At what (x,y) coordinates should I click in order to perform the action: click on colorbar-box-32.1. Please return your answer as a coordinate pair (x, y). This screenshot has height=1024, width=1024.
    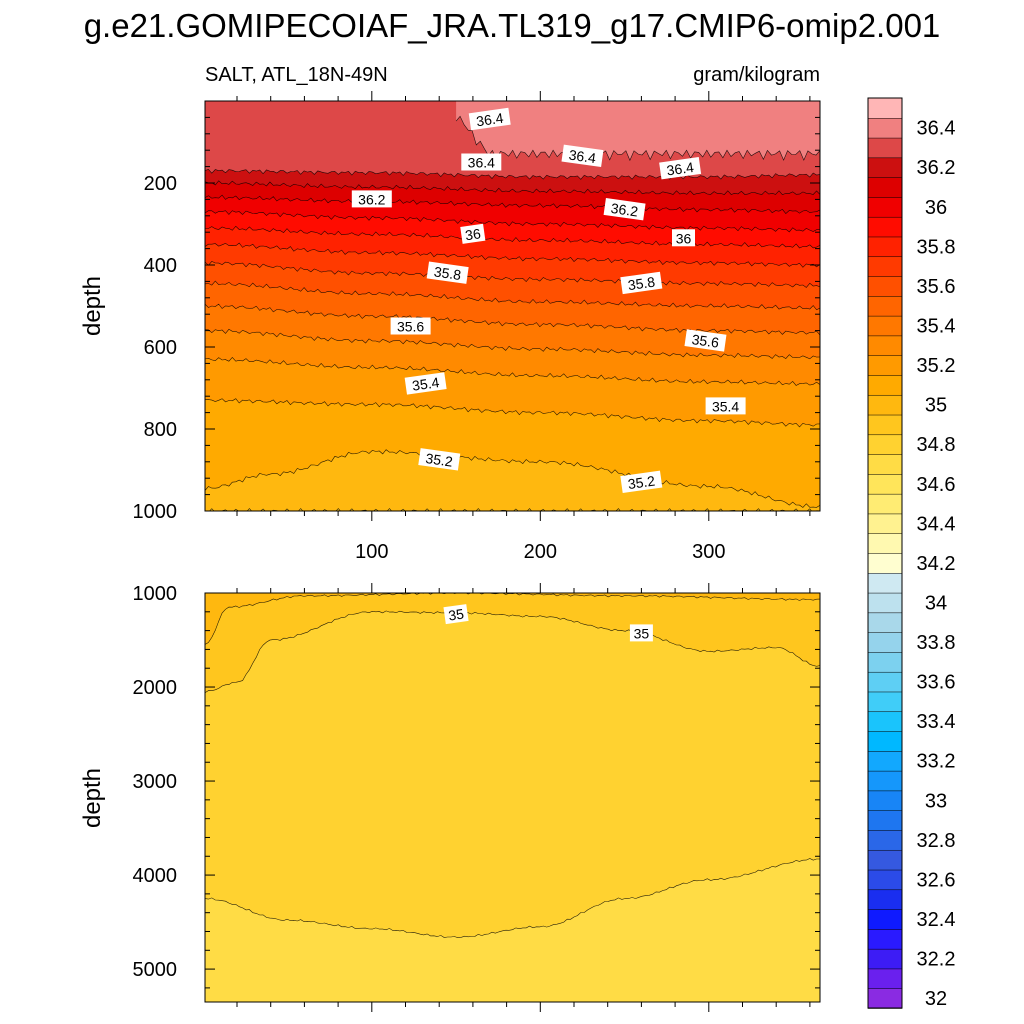
    Looking at the image, I should click on (885, 978).